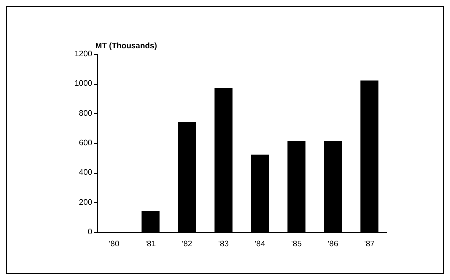 This screenshot has width=450, height=280. Describe the element at coordinates (151, 244) in the screenshot. I see `x-tick-label: '81` at that location.